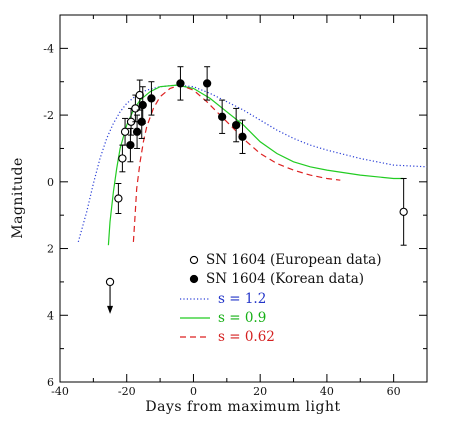 This screenshot has width=461, height=421. Describe the element at coordinates (48, 48) in the screenshot. I see `y-tick-label: -4` at that location.